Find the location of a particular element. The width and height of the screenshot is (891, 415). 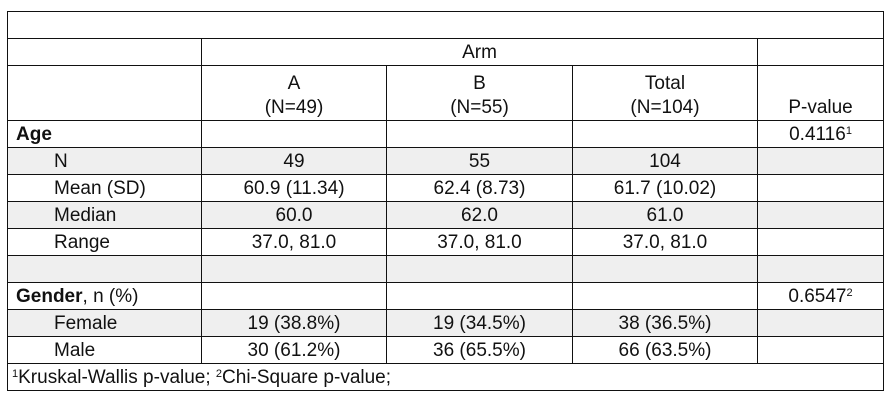

column-header-a: A (N=49) is located at coordinates (294, 93).